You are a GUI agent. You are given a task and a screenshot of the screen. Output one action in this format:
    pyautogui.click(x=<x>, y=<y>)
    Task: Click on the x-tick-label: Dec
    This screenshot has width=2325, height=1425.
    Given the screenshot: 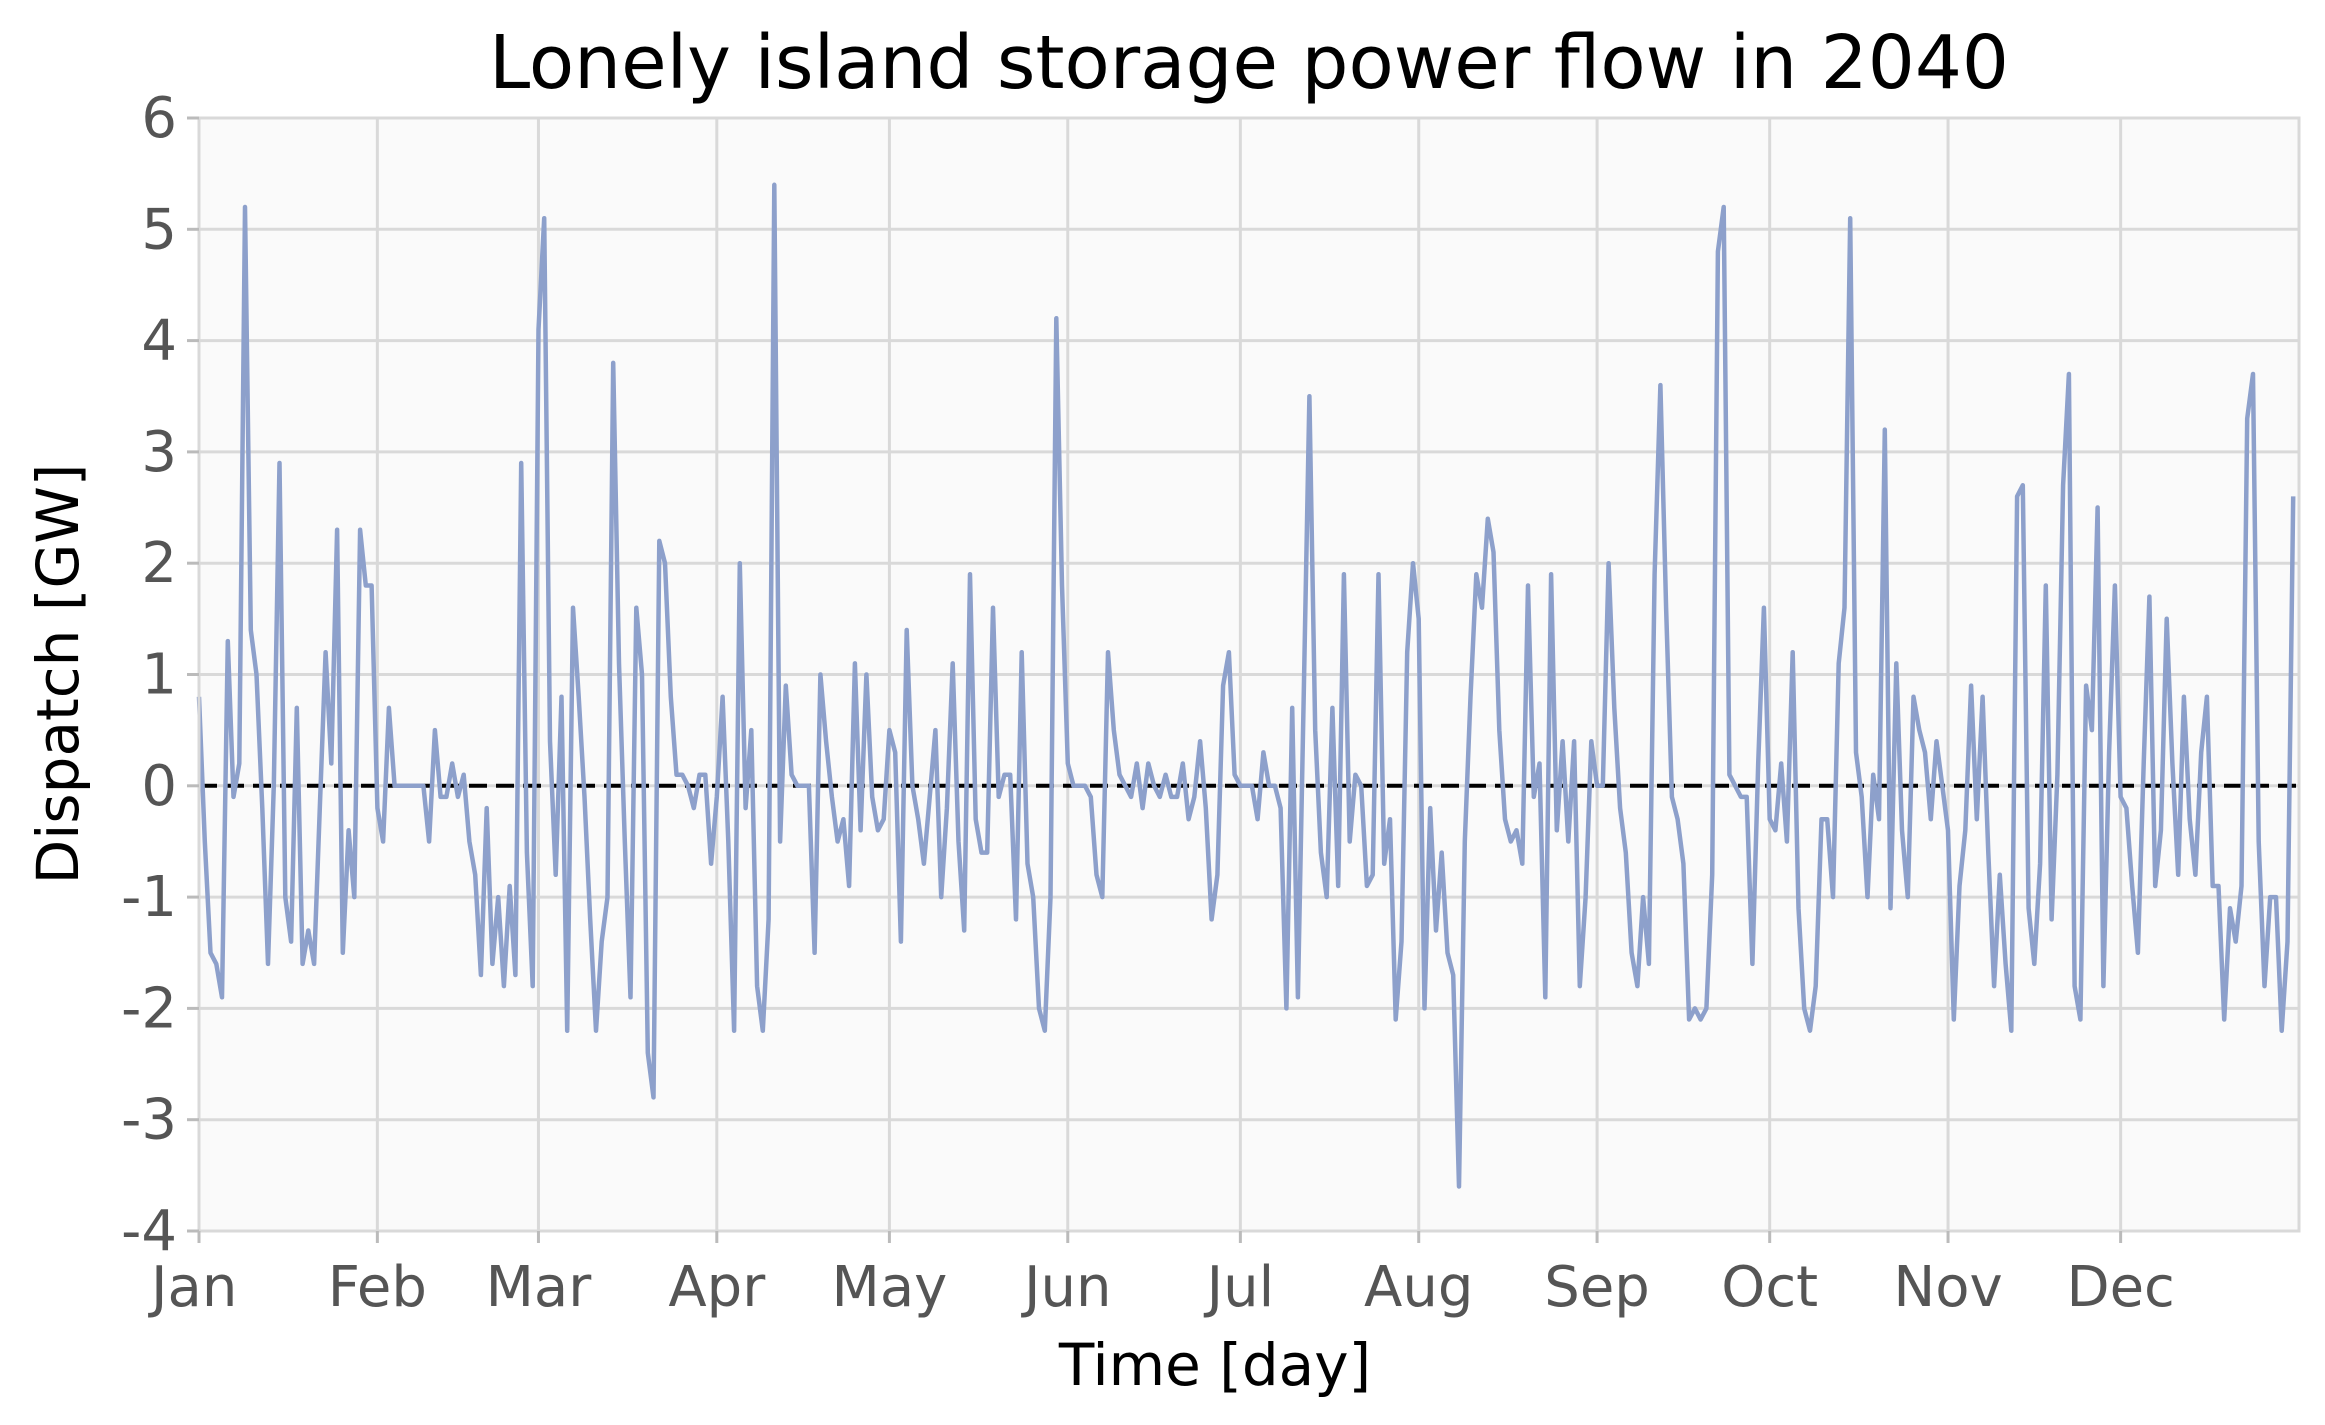 What is the action you would take?
    pyautogui.click(x=2120, y=1287)
    